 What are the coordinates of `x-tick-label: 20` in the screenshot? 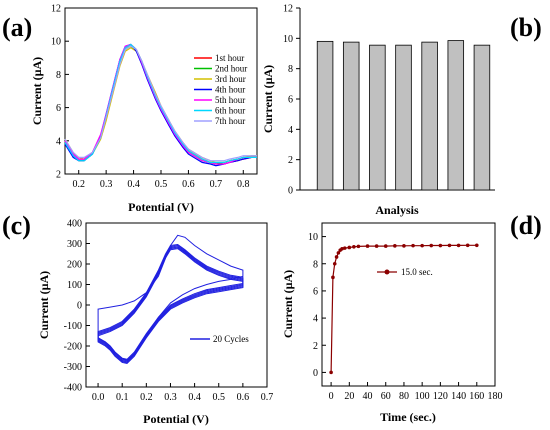 It's located at (349, 396).